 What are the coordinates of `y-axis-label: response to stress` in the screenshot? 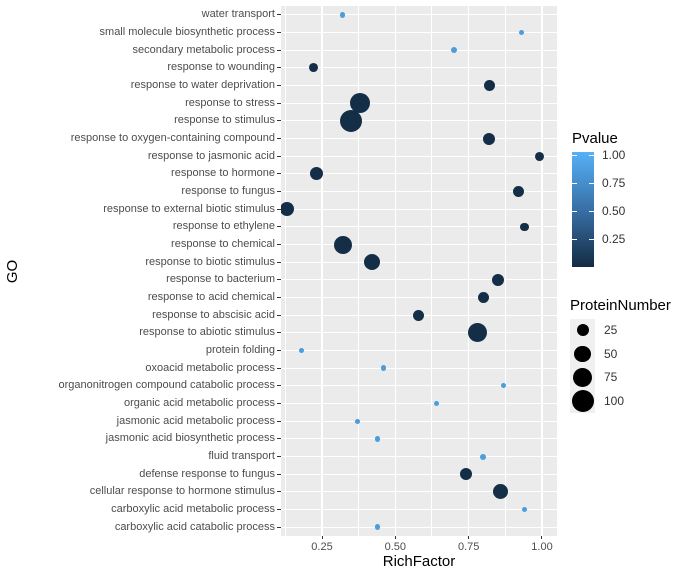 It's located at (230, 102).